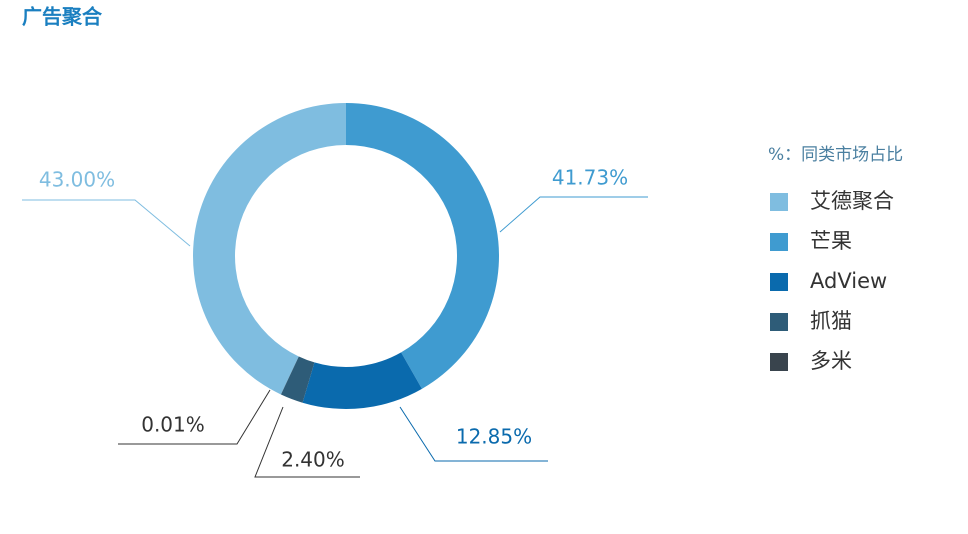  Describe the element at coordinates (831, 361) in the screenshot. I see `legend-label: 多米` at that location.